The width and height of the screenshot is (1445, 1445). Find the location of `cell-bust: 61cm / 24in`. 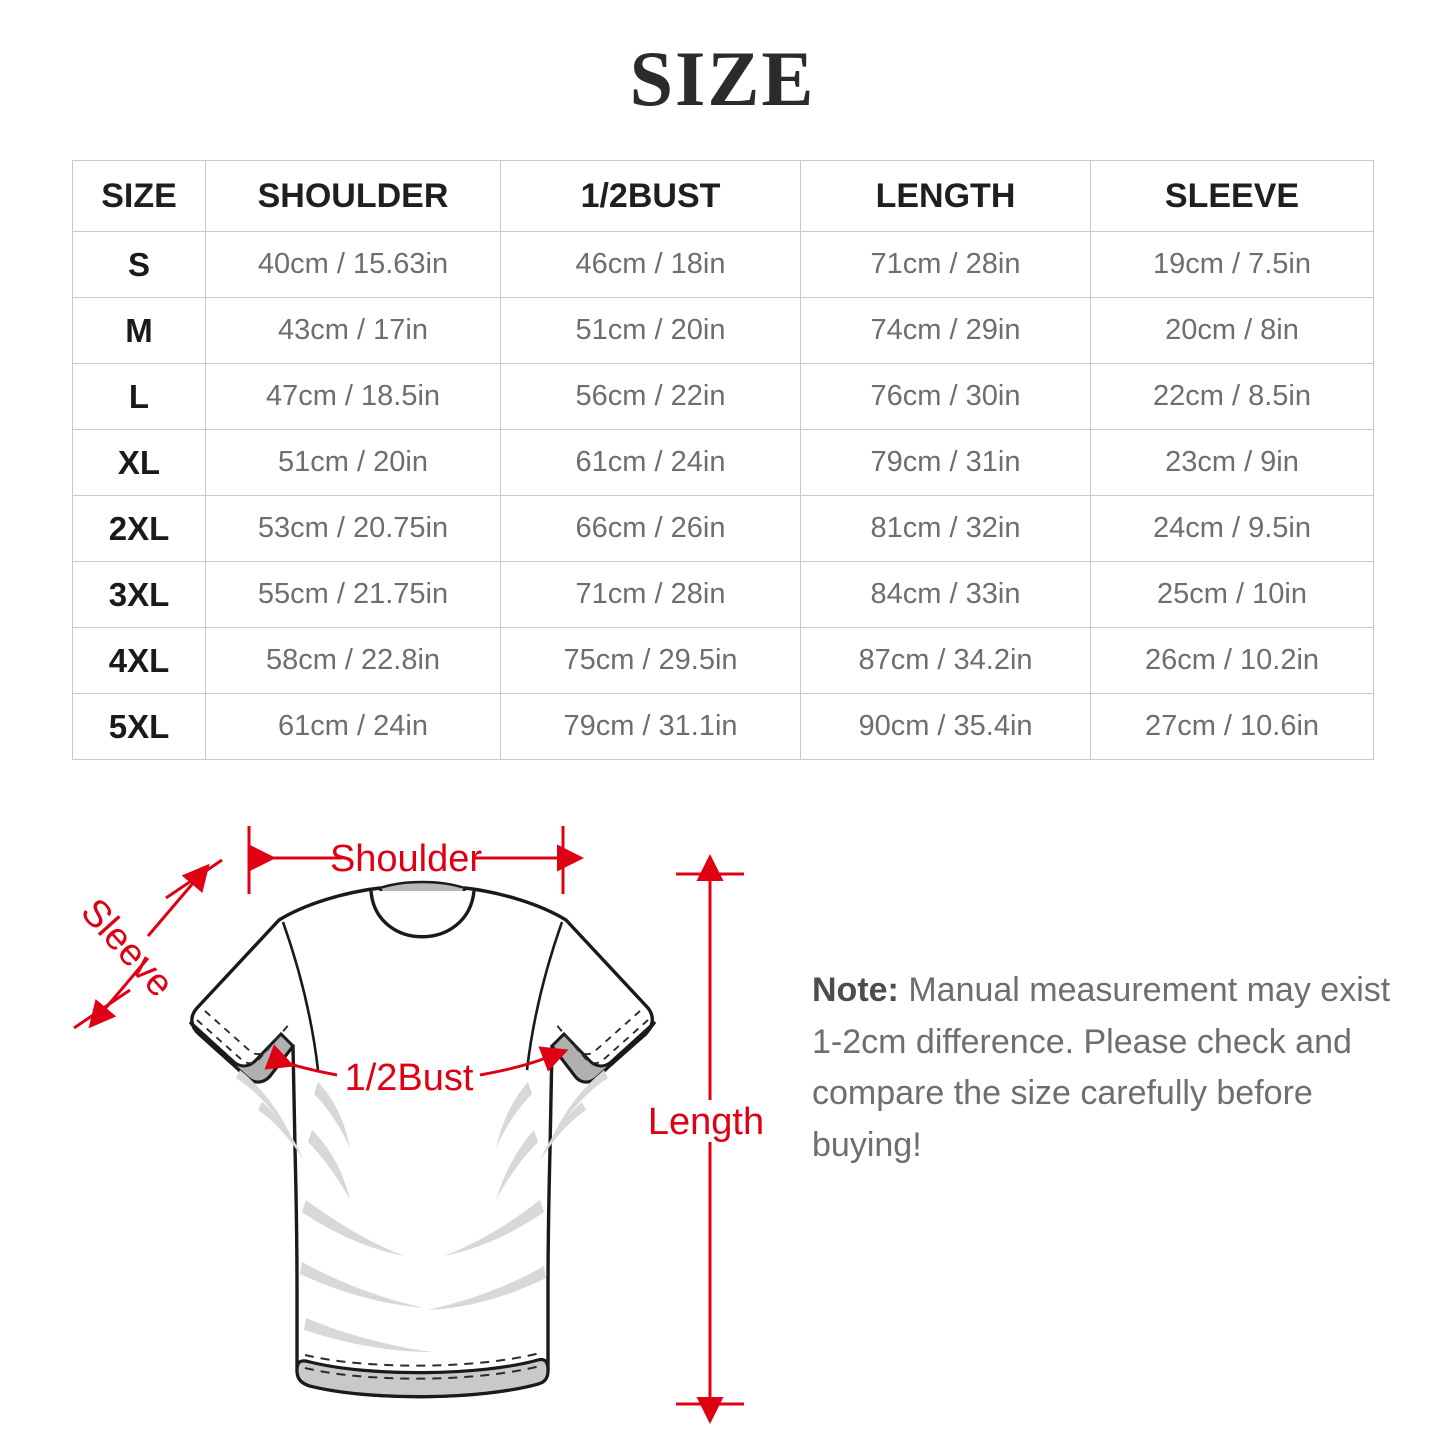

cell-bust: 61cm / 24in is located at coordinates (650, 462).